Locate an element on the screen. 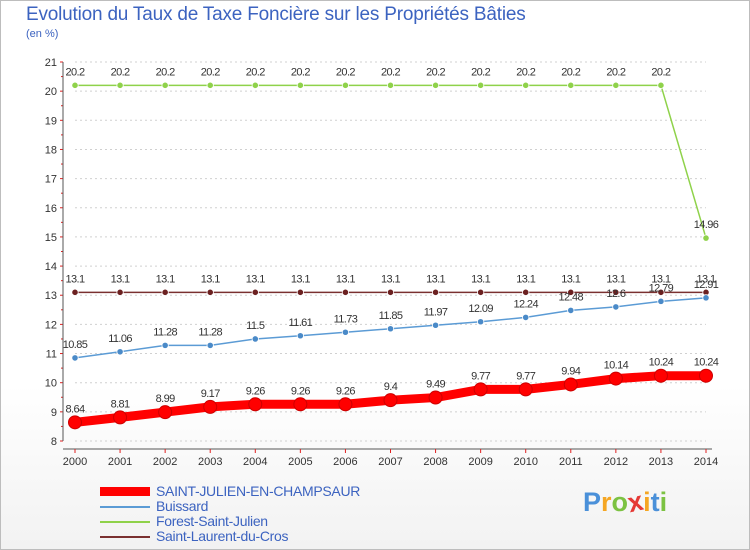 The height and width of the screenshot is (550, 750). data-label: 9.49 is located at coordinates (435, 385).